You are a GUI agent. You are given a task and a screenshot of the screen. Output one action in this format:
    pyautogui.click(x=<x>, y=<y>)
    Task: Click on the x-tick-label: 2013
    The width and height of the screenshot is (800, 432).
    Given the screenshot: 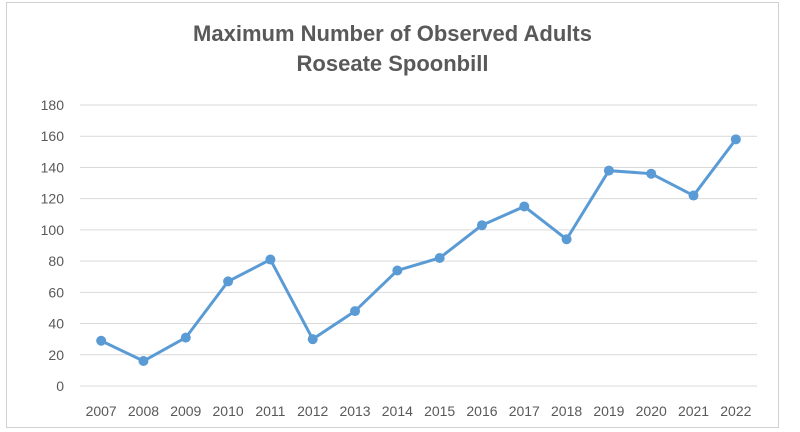 What is the action you would take?
    pyautogui.click(x=354, y=411)
    